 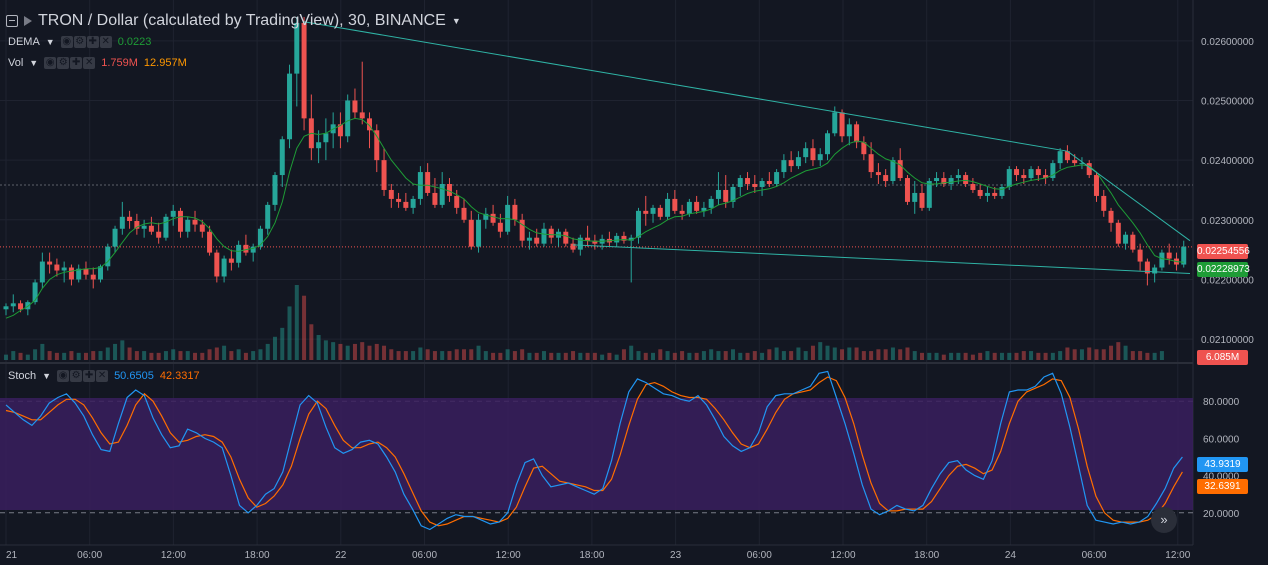 What do you see at coordinates (1164, 520) in the screenshot?
I see `scroll-to-realtime-button: »` at bounding box center [1164, 520].